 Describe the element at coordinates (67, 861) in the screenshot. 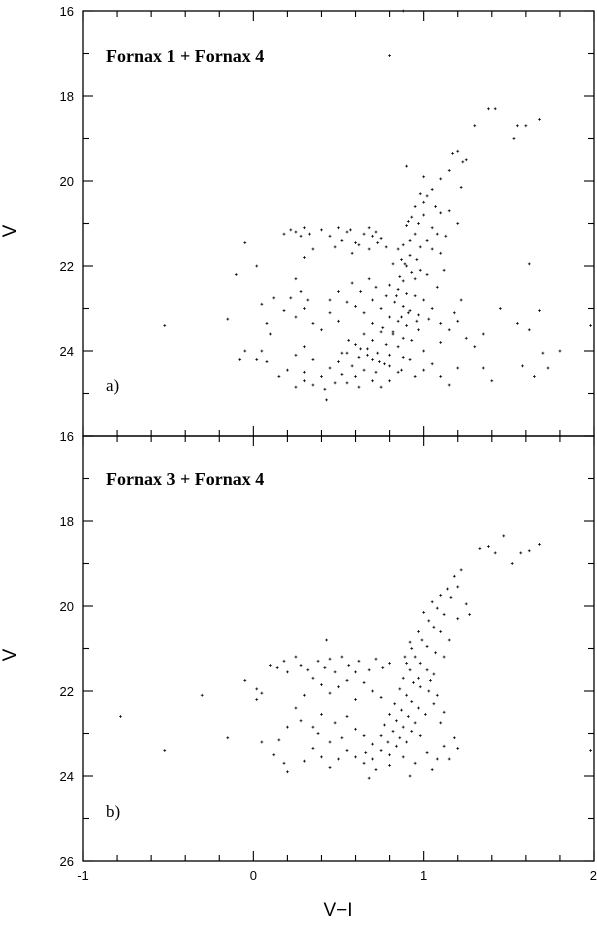

I see `y-tick-label: 26` at that location.